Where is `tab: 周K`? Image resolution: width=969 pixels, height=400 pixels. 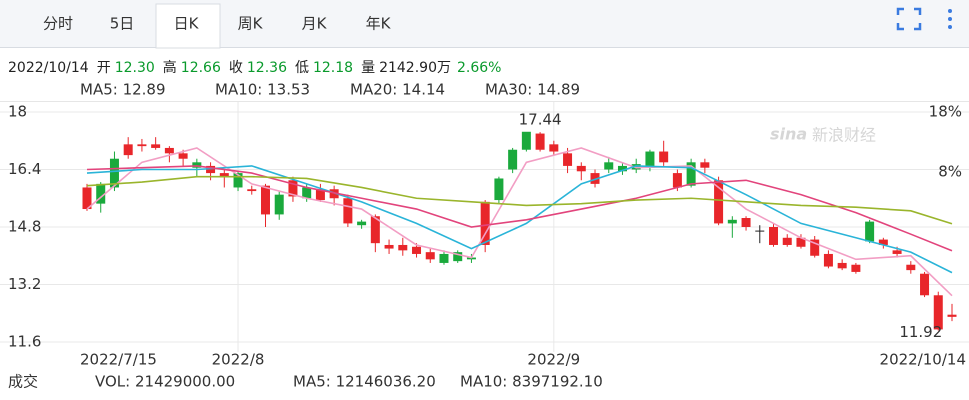 tab: 周K is located at coordinates (251, 24).